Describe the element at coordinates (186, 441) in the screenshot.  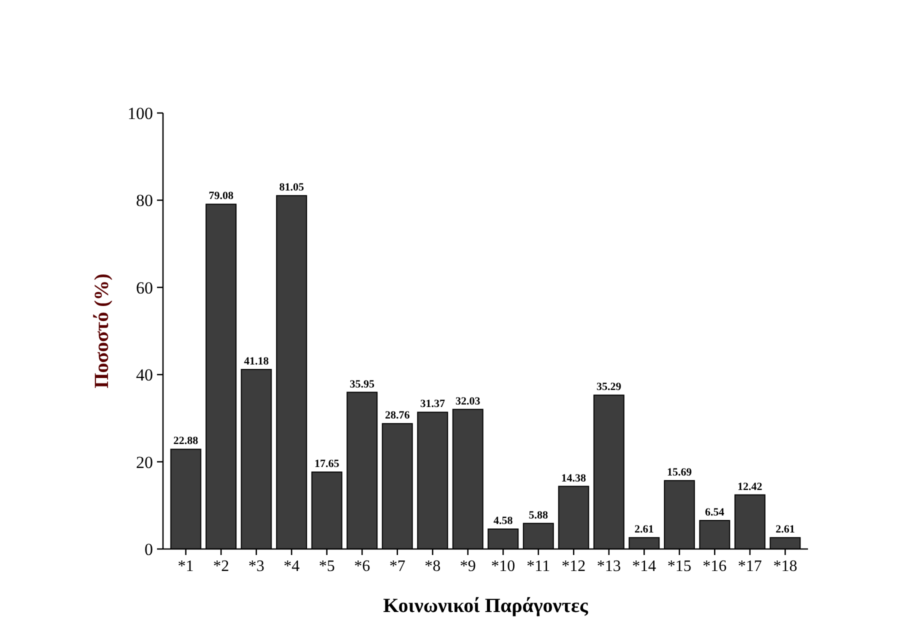
I see `data-label: 22.88` at that location.